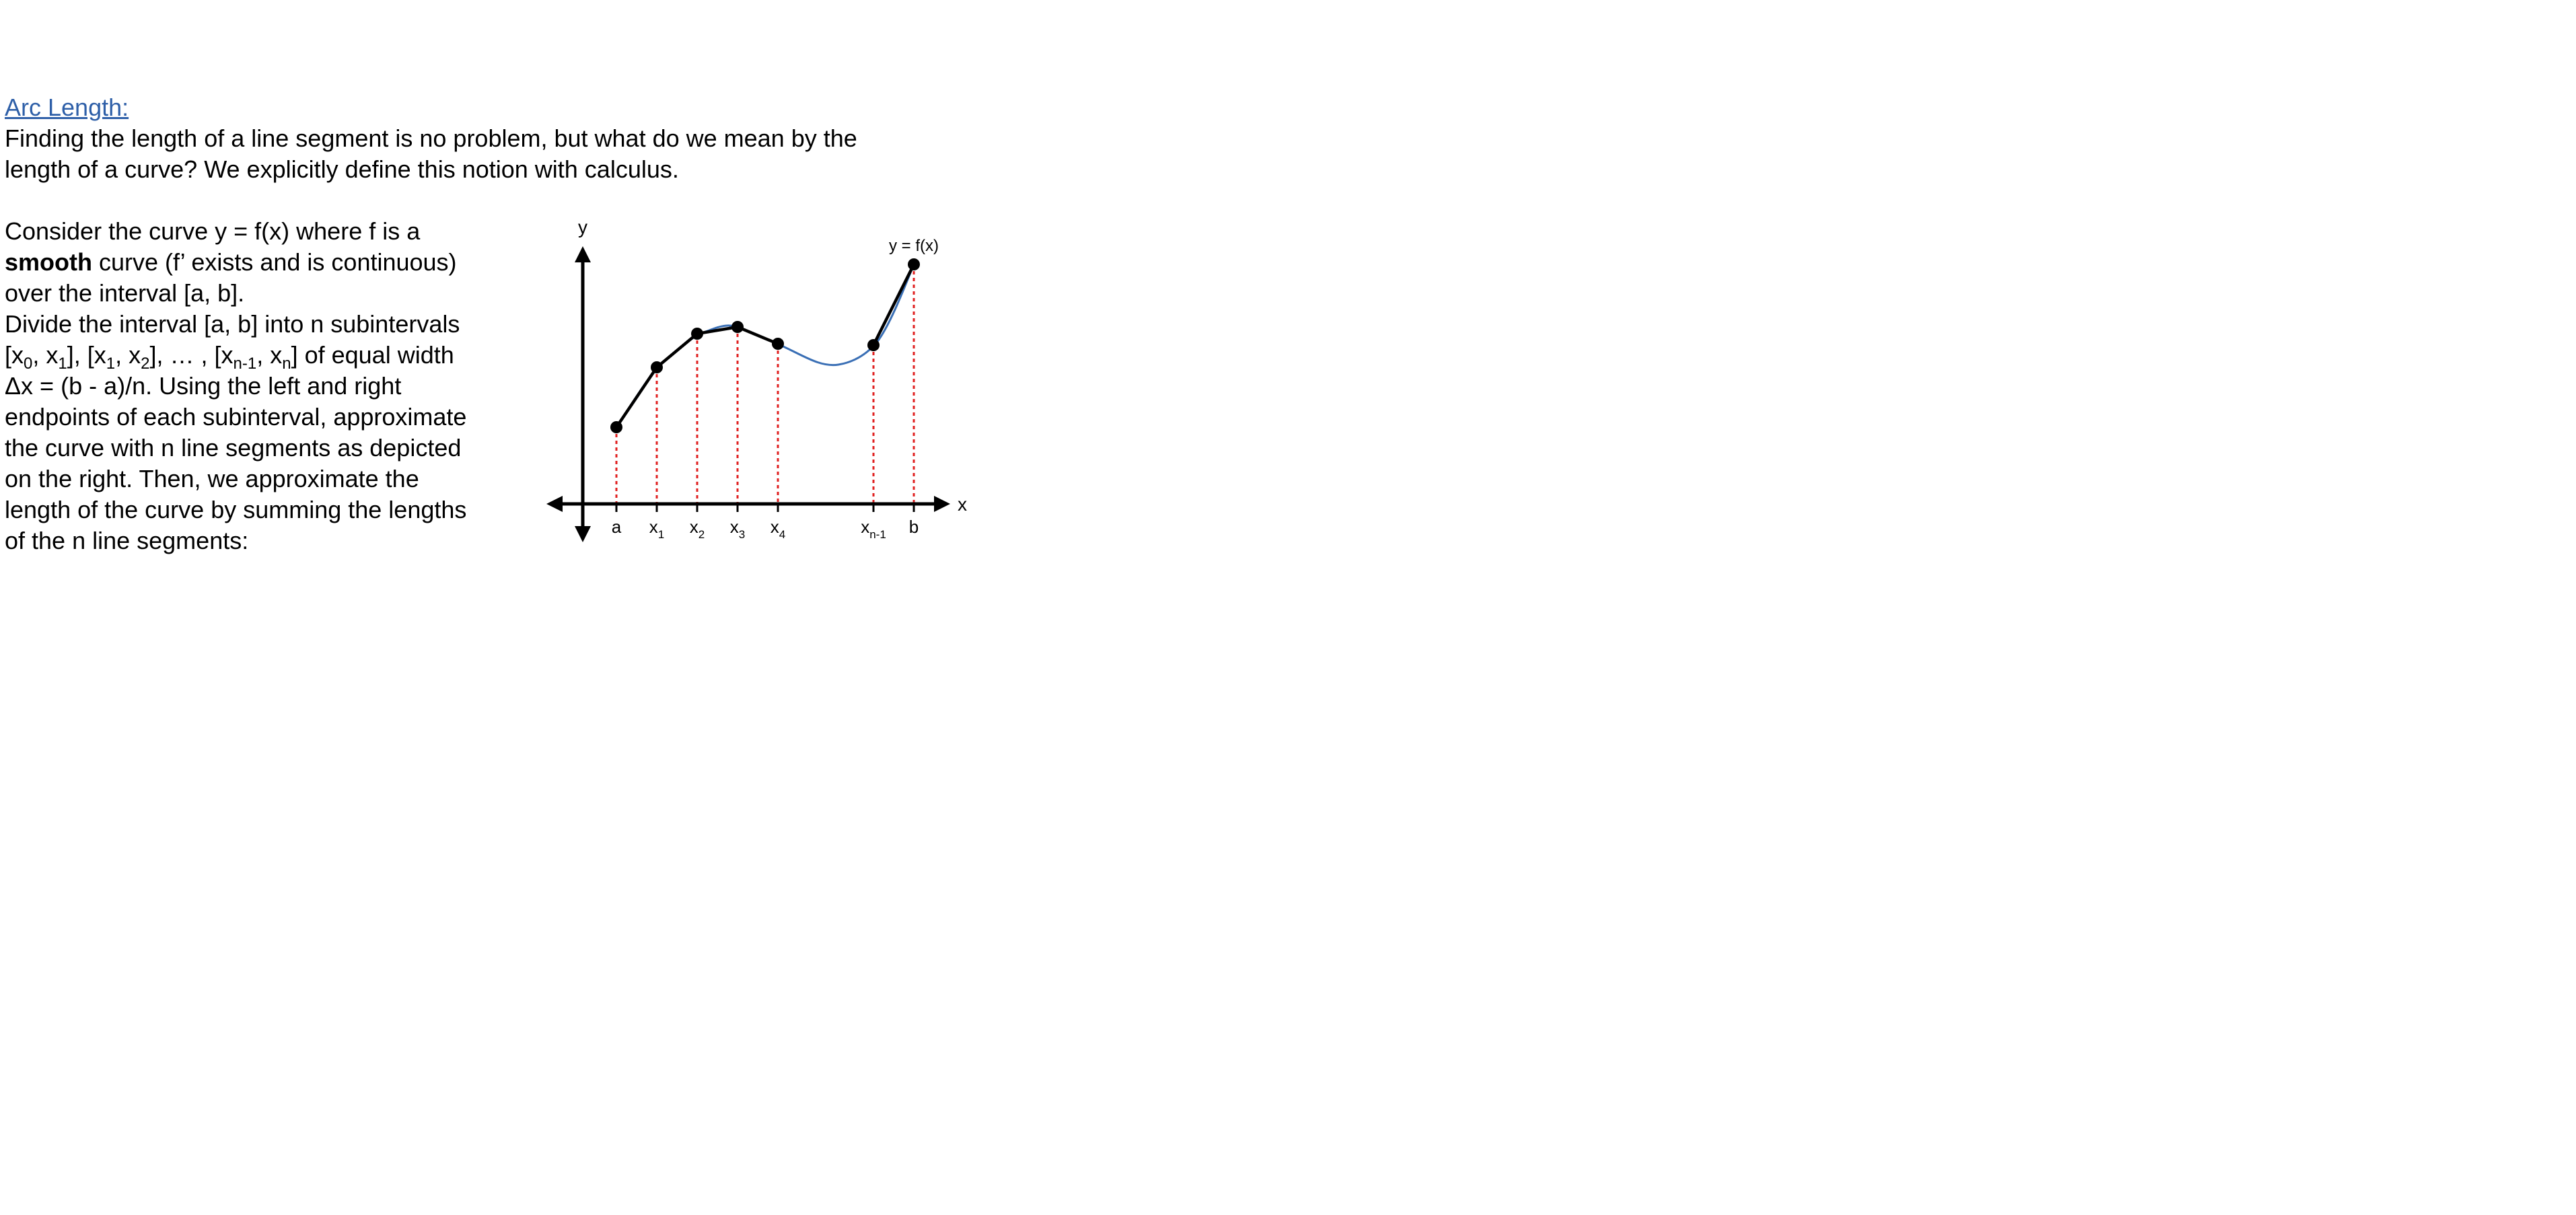 The width and height of the screenshot is (2576, 1215). I want to click on body-line-2-rest: curve (f’ exists and is continuous), so click(274, 262).